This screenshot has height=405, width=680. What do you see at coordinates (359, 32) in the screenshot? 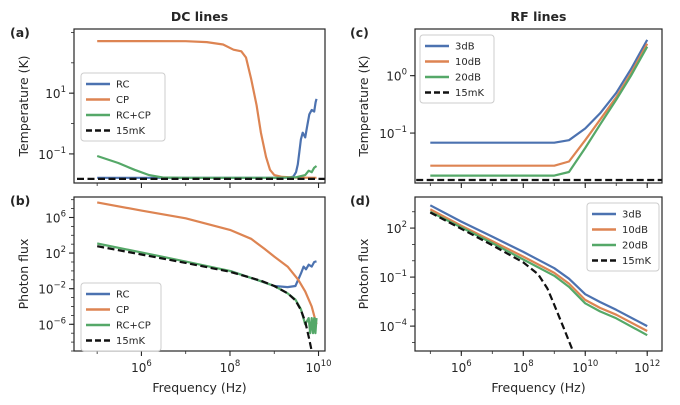
I see `panel-label: (c)` at bounding box center [359, 32].